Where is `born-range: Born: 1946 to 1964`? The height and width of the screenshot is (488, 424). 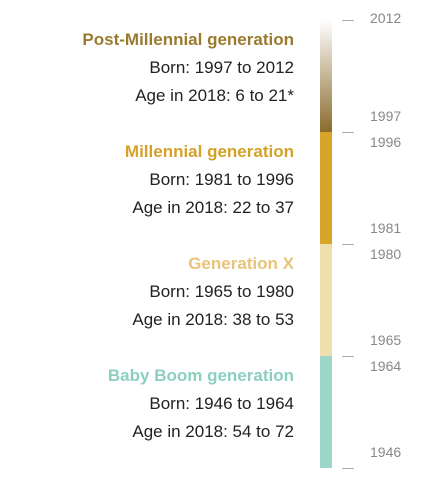 born-range: Born: 1946 to 1964 is located at coordinates (221, 403).